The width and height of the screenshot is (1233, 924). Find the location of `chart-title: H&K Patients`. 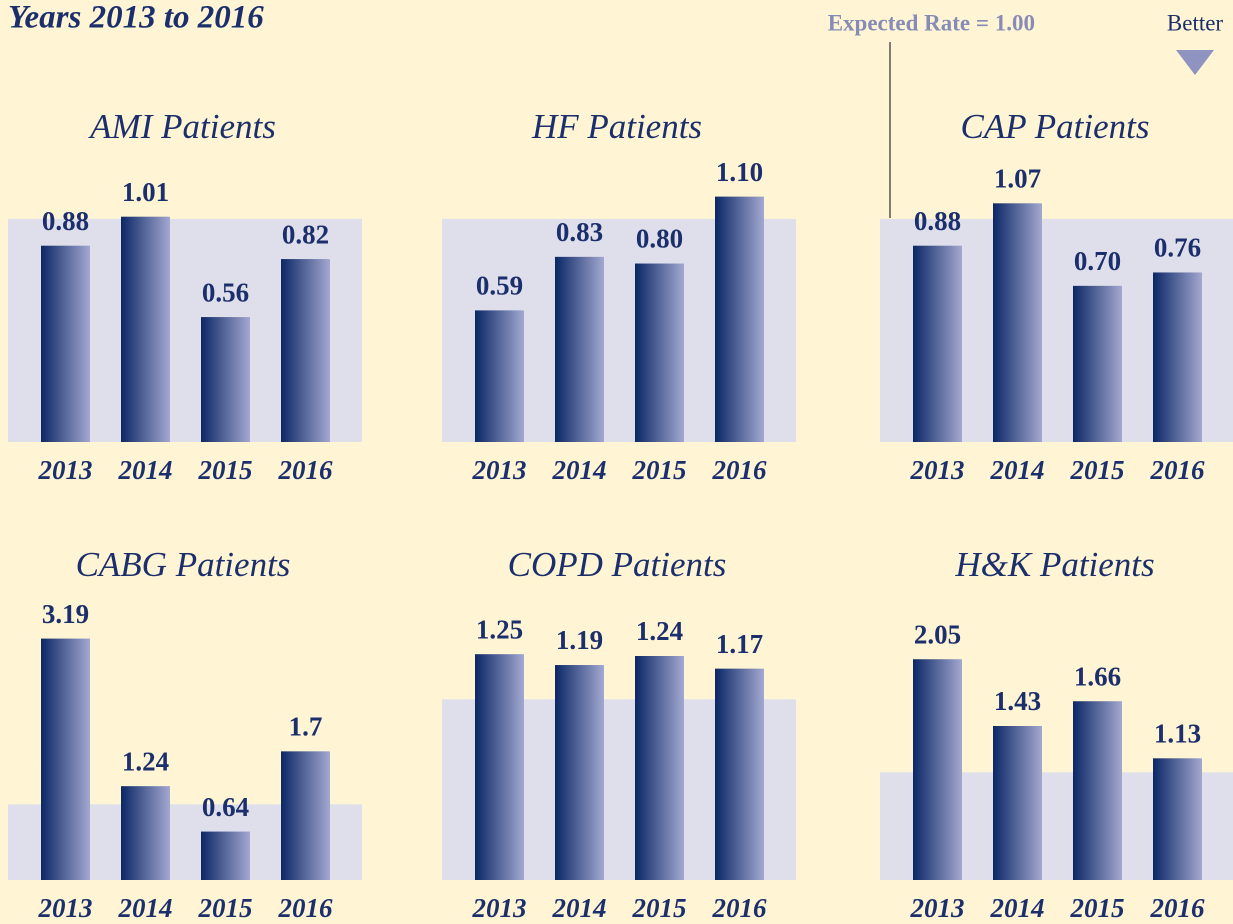

chart-title: H&K Patients is located at coordinates (1054, 564).